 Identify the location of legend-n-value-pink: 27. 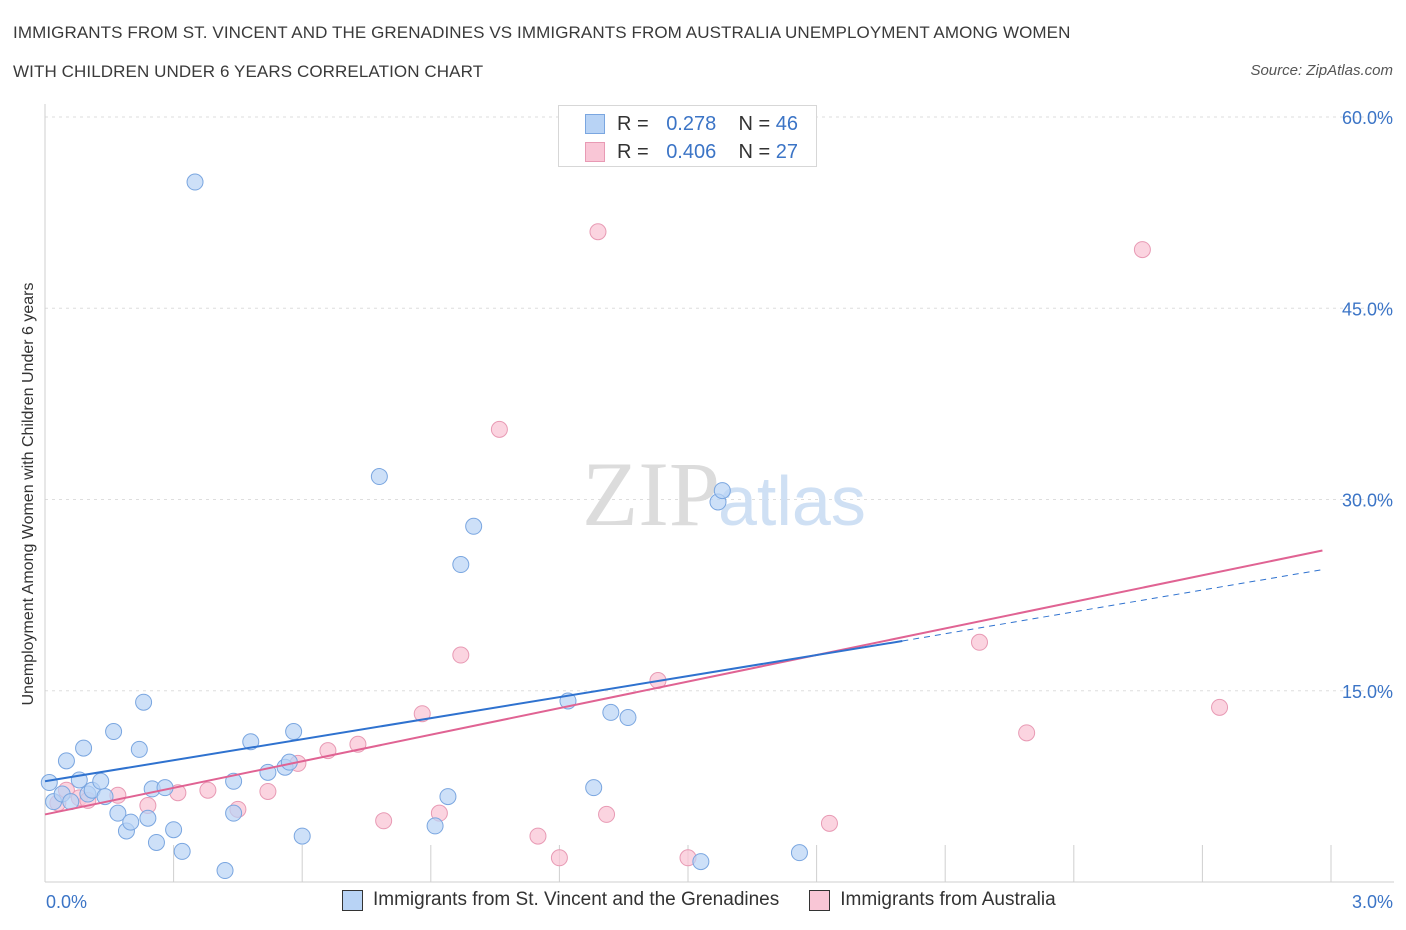
(786, 151).